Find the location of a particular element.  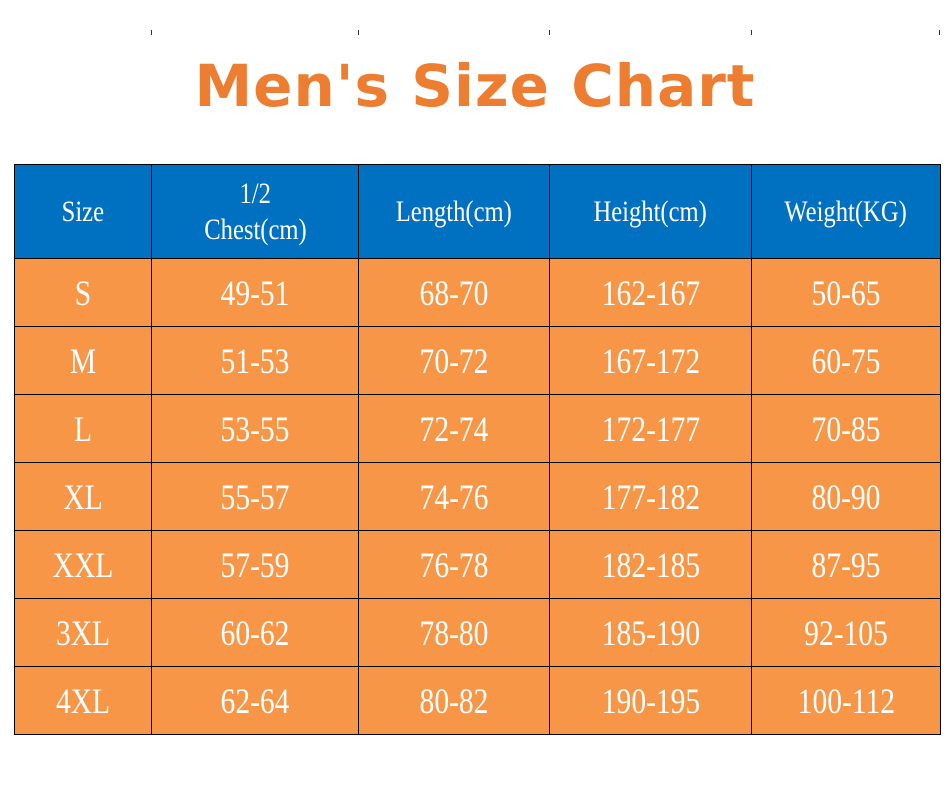

cell-size: XL is located at coordinates (83, 496).